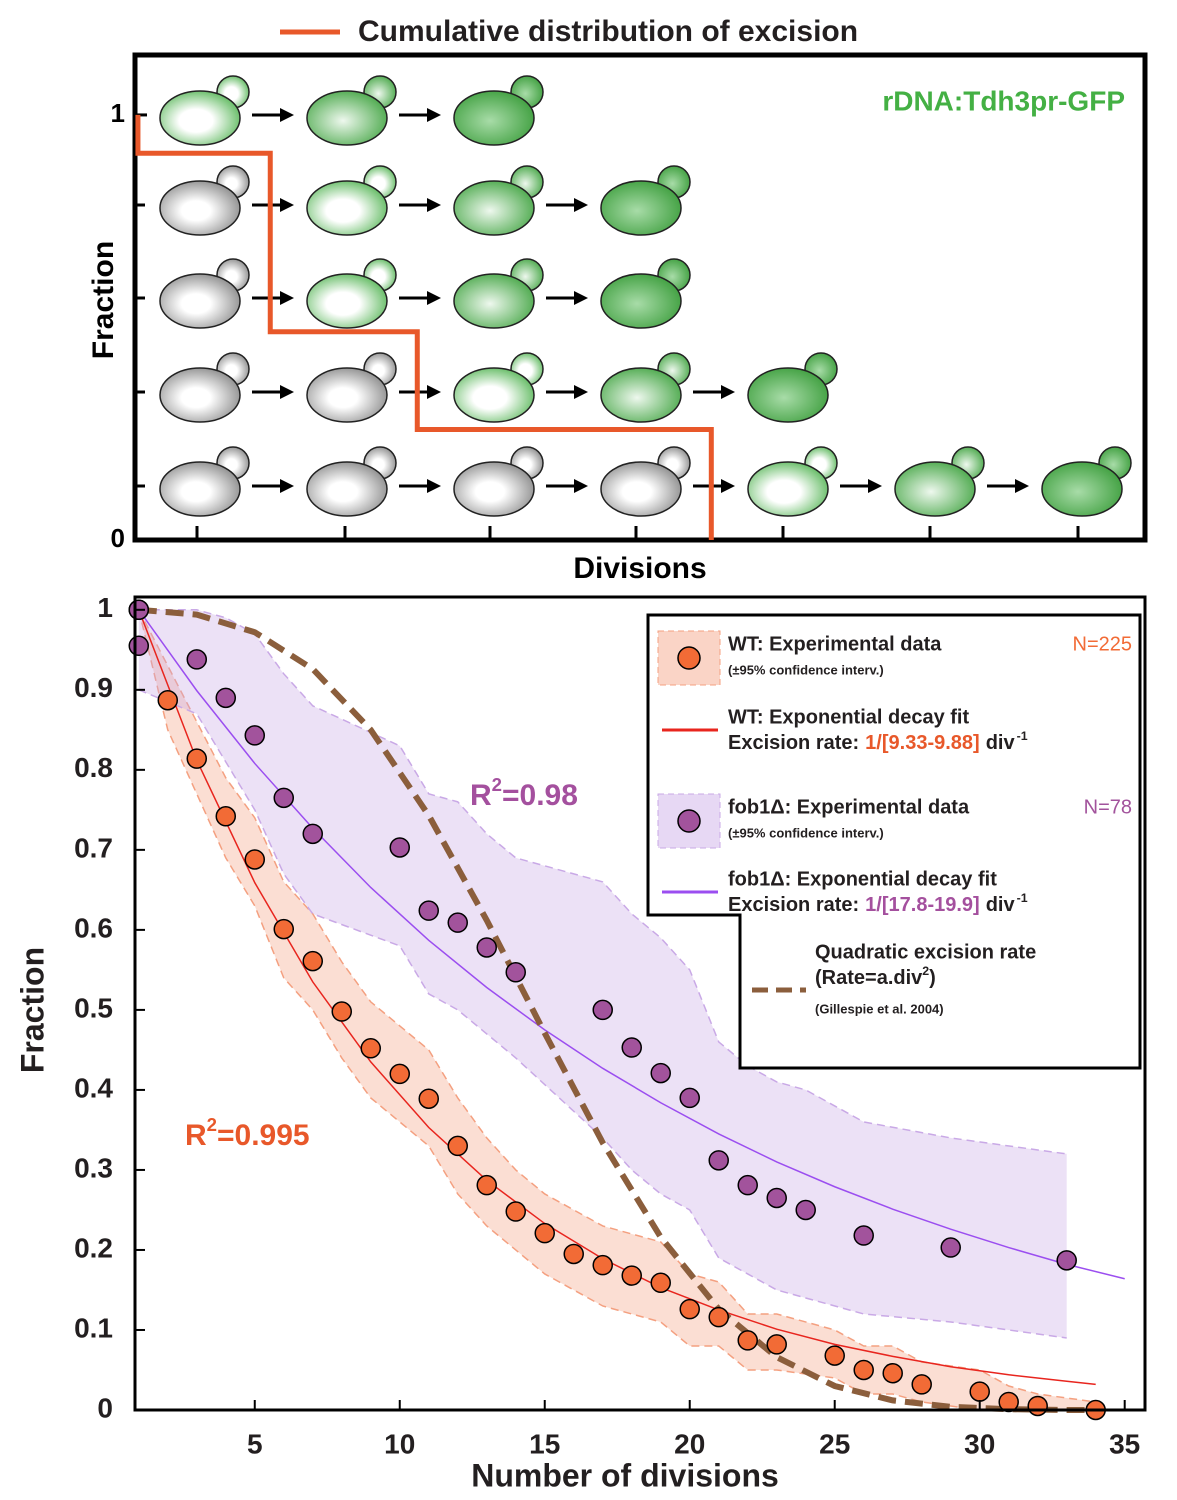 The width and height of the screenshot is (1177, 1500). What do you see at coordinates (922, 743) in the screenshot?
I see `rate-value: 1/[9.33-9.88]` at bounding box center [922, 743].